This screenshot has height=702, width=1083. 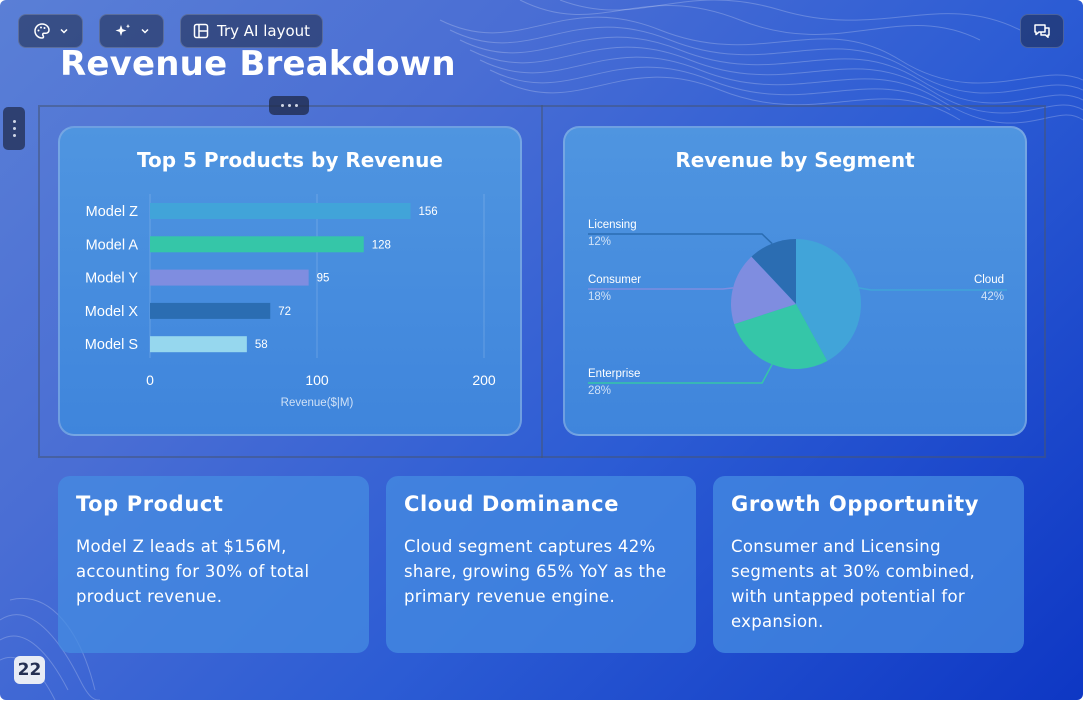 What do you see at coordinates (855, 504) in the screenshot?
I see `insight-title: Growth Opportunity` at bounding box center [855, 504].